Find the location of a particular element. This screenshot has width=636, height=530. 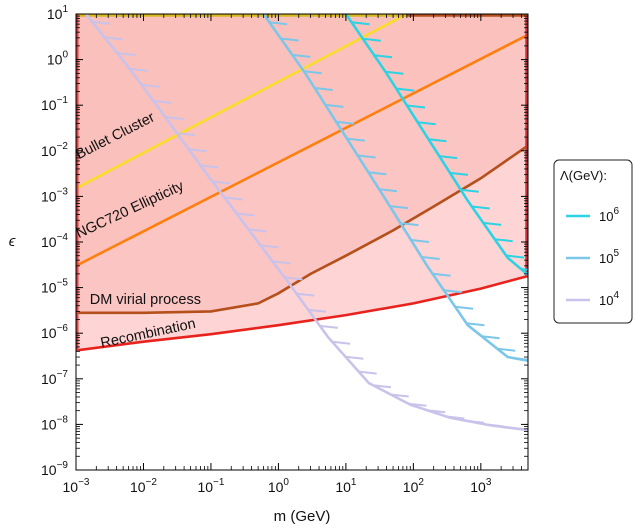

x-tick-label: 10⁻¹ is located at coordinates (210, 486).